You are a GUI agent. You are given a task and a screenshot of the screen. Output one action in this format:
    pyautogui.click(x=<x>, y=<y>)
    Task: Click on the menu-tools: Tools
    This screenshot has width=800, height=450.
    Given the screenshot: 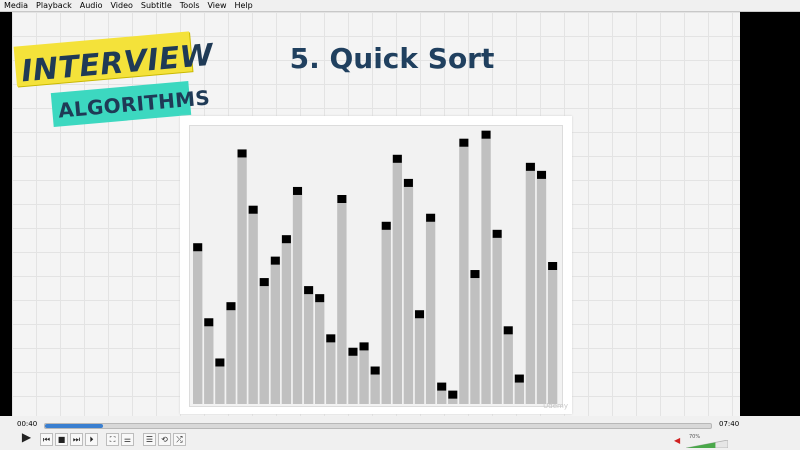 What is the action you would take?
    pyautogui.click(x=189, y=5)
    